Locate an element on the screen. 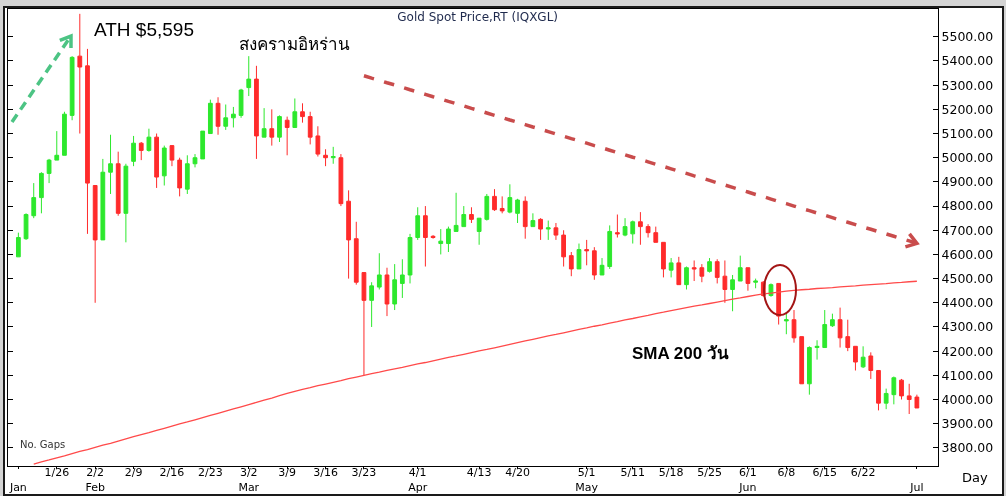 The image size is (1006, 496). series-label: SMA 200 วัน is located at coordinates (680, 353).